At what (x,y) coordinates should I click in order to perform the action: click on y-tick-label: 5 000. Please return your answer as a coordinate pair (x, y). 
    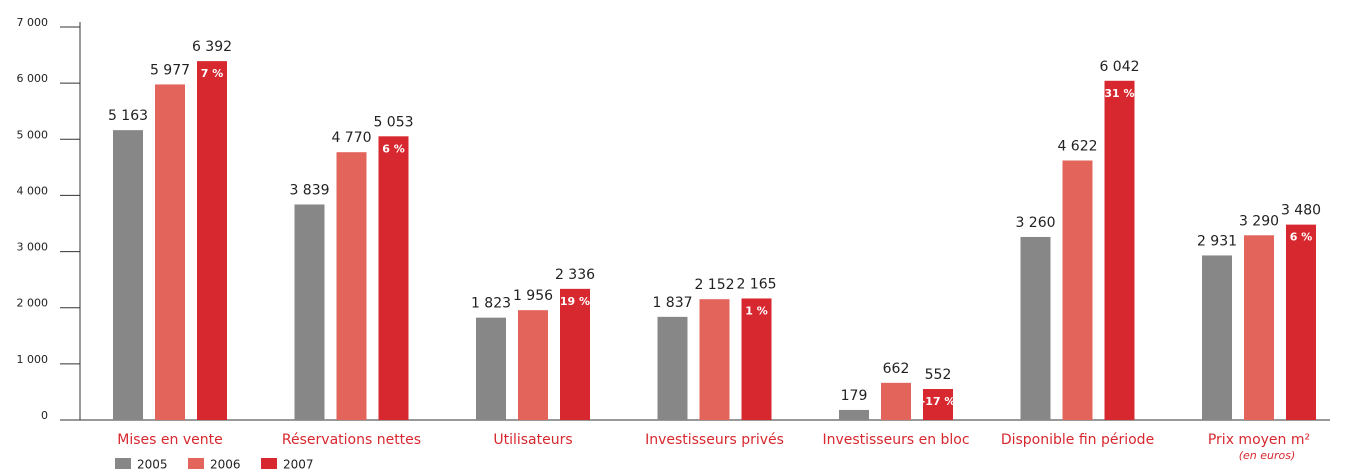
    Looking at the image, I should click on (33, 134).